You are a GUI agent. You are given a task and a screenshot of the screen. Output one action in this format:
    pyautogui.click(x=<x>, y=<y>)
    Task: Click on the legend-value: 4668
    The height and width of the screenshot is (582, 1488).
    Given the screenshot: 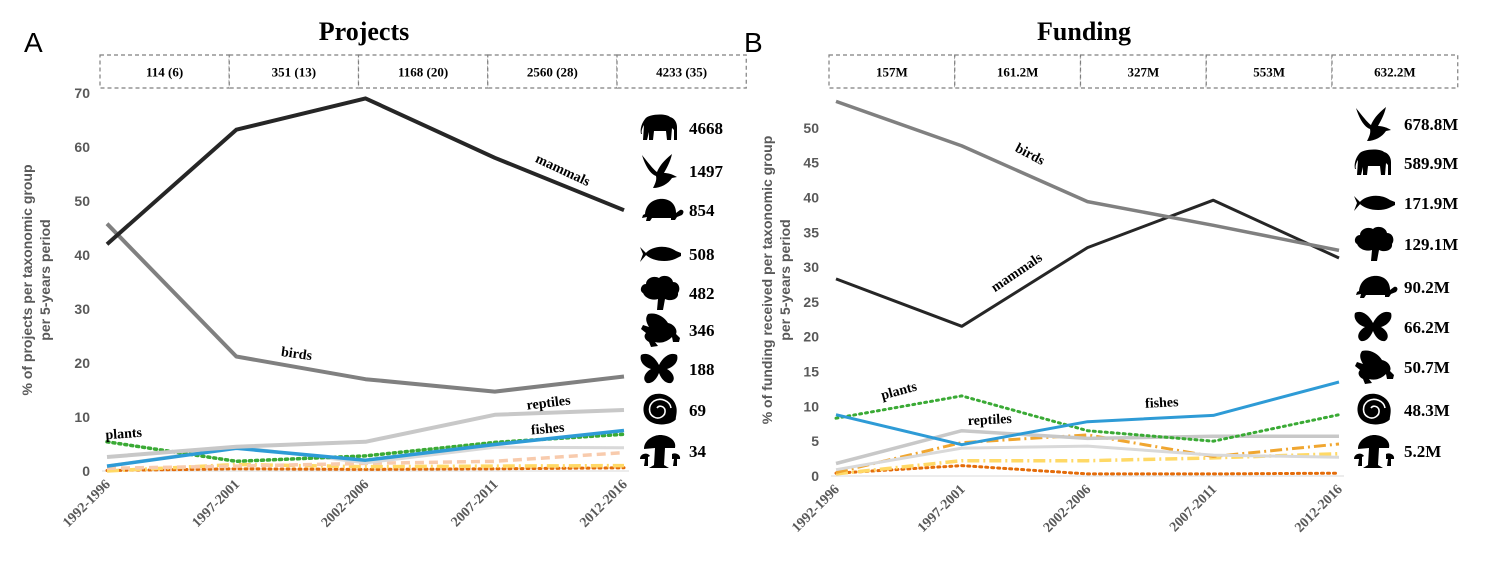 What is the action you would take?
    pyautogui.click(x=706, y=128)
    